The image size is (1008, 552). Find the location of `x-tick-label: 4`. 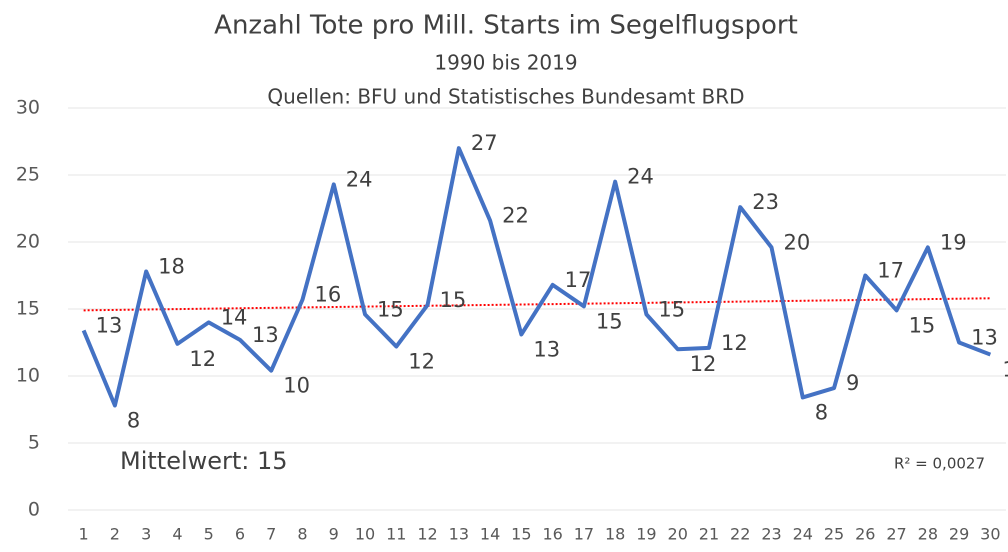

x-tick-label: 4 is located at coordinates (177, 534).